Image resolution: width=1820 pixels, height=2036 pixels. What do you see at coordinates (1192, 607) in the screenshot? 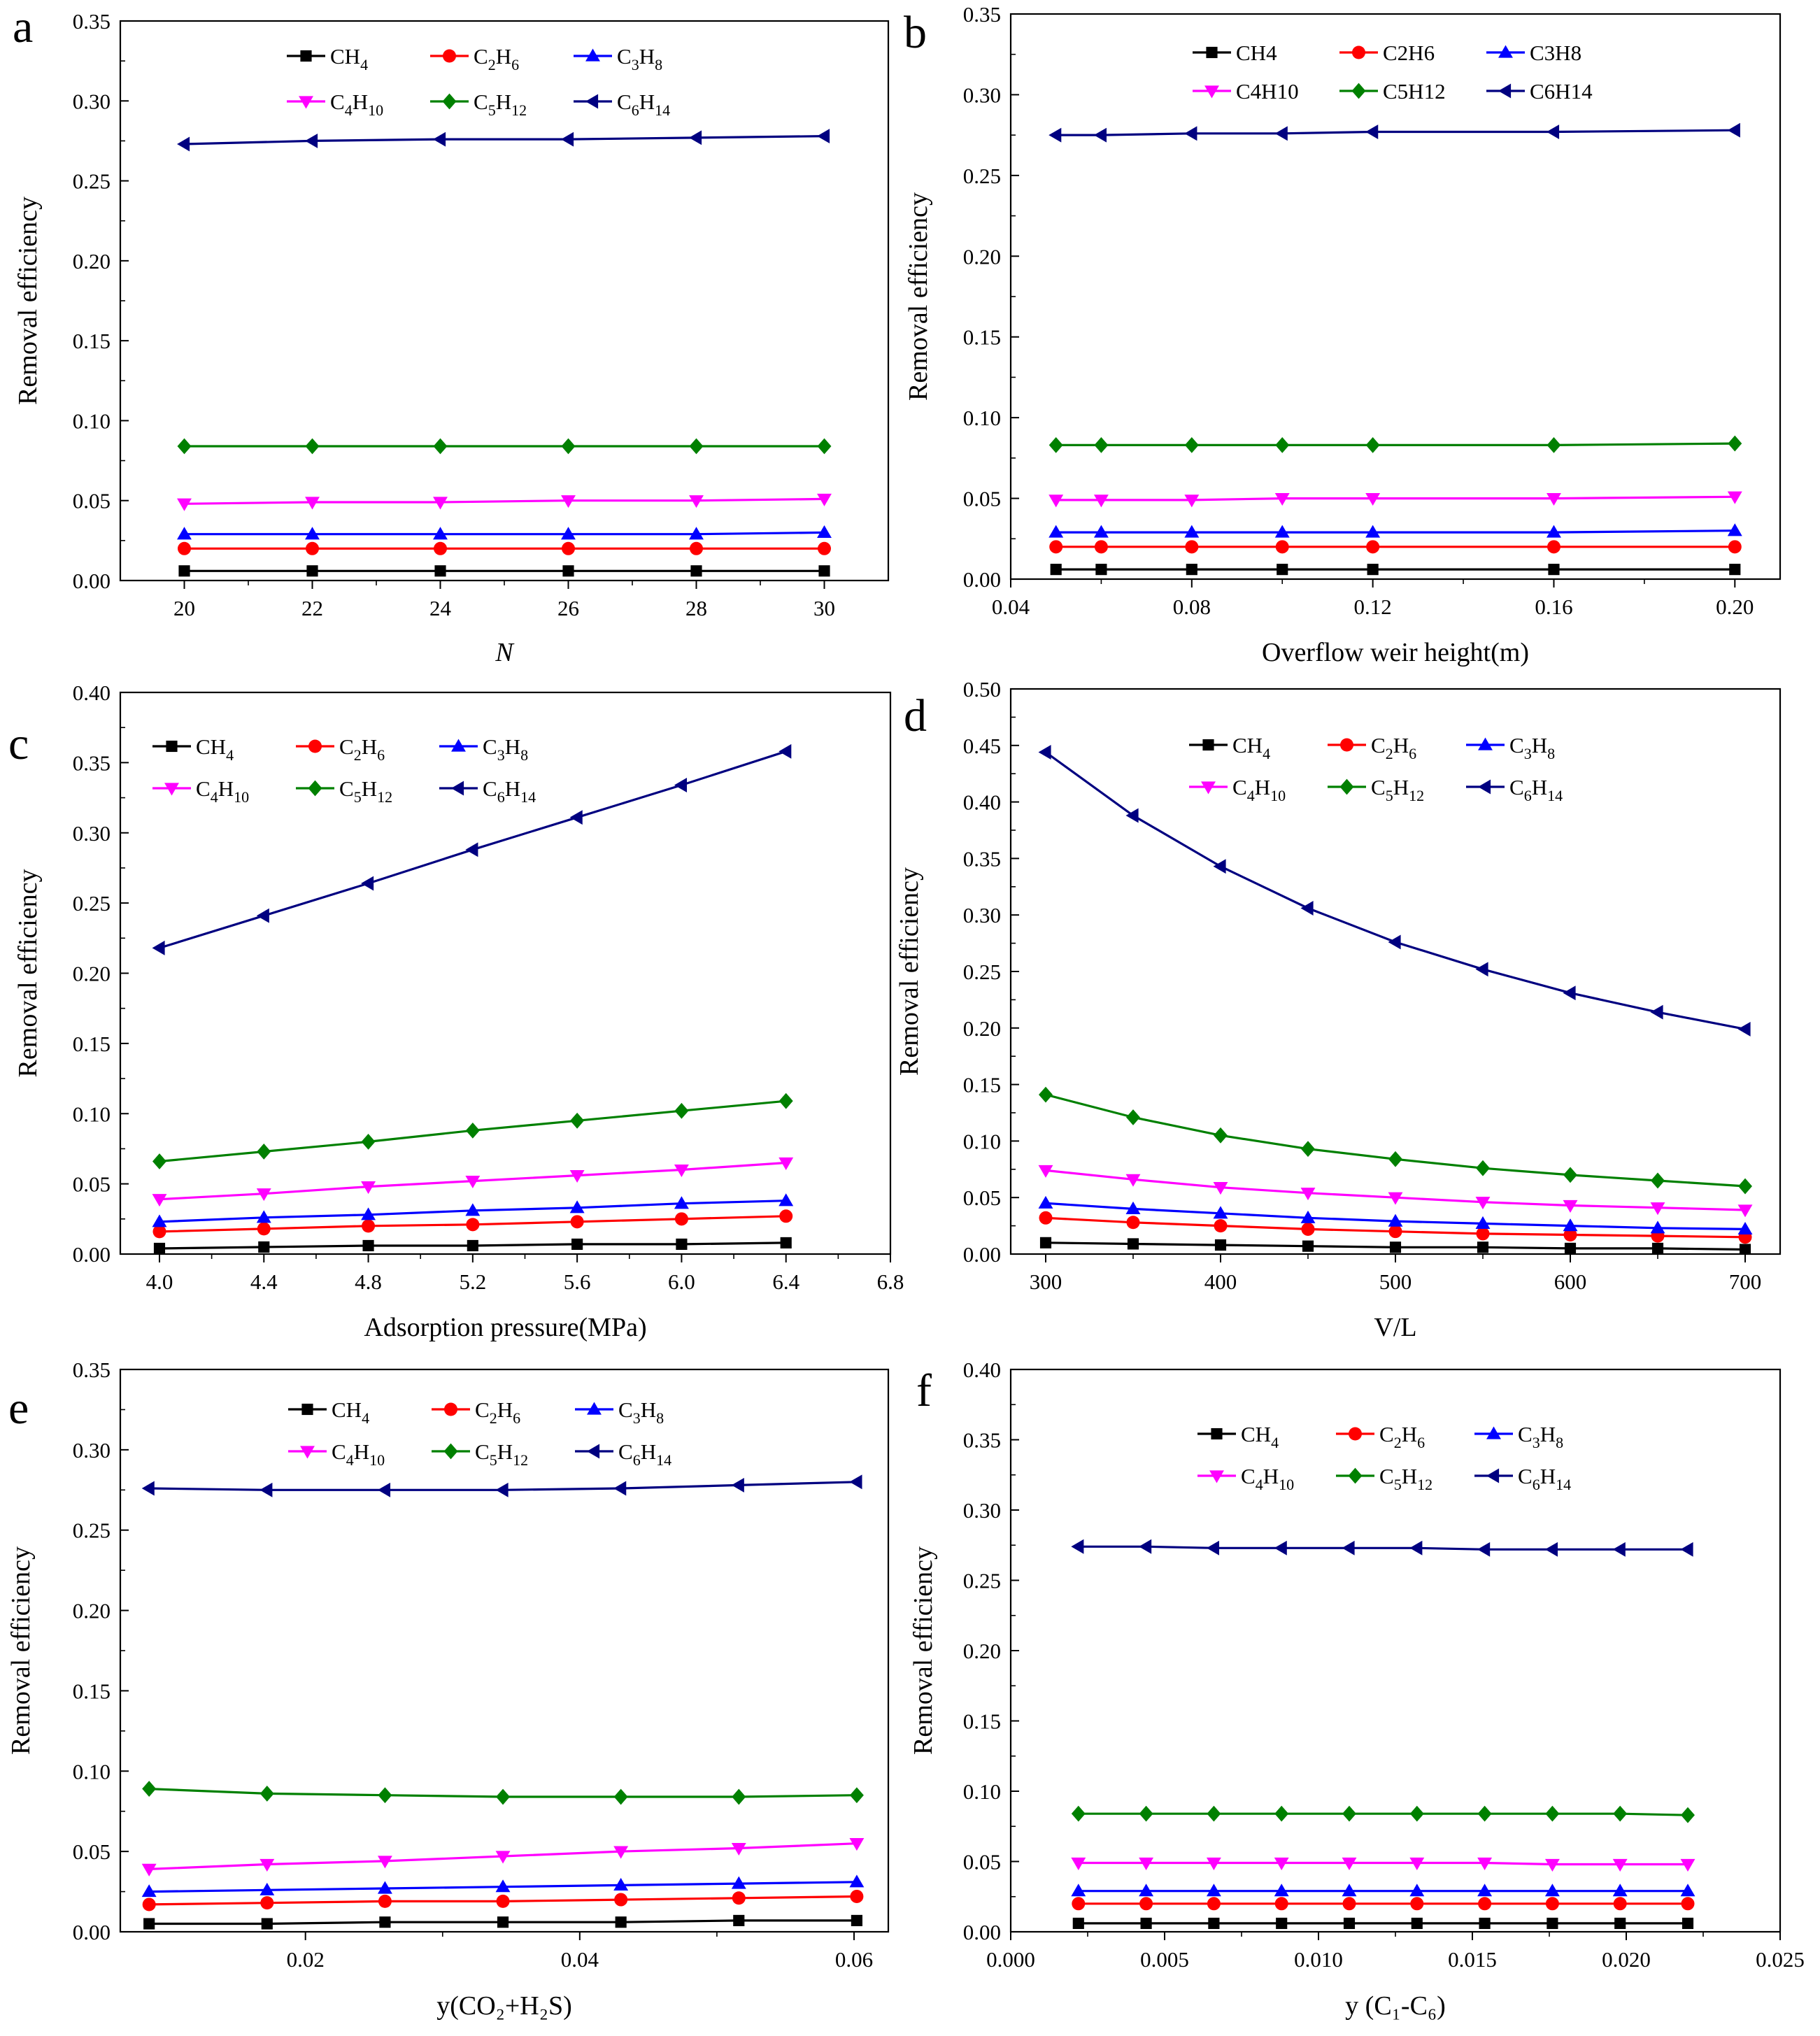
I see `x-tick-label: 0.08` at bounding box center [1192, 607].